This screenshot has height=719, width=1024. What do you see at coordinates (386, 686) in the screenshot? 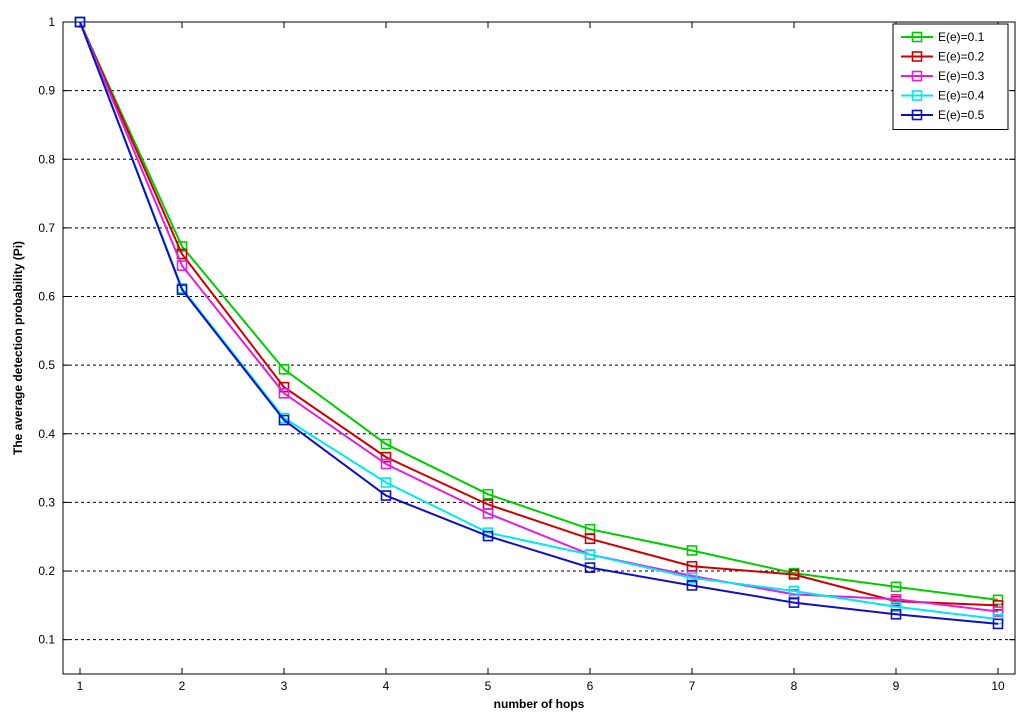
I see `x-tick-label: 4` at bounding box center [386, 686].